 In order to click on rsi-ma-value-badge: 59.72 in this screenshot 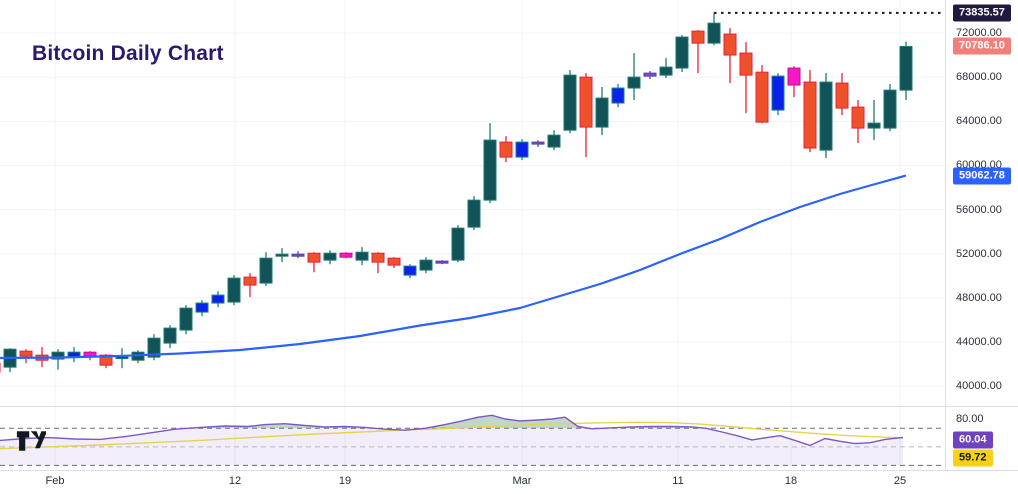, I will do `click(973, 458)`.